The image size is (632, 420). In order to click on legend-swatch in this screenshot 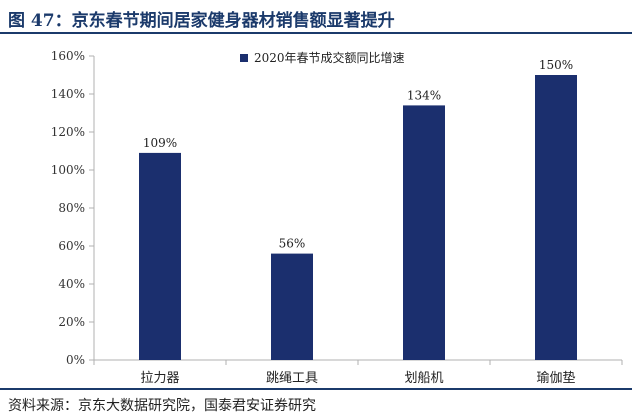, I will do `click(244, 58)`.